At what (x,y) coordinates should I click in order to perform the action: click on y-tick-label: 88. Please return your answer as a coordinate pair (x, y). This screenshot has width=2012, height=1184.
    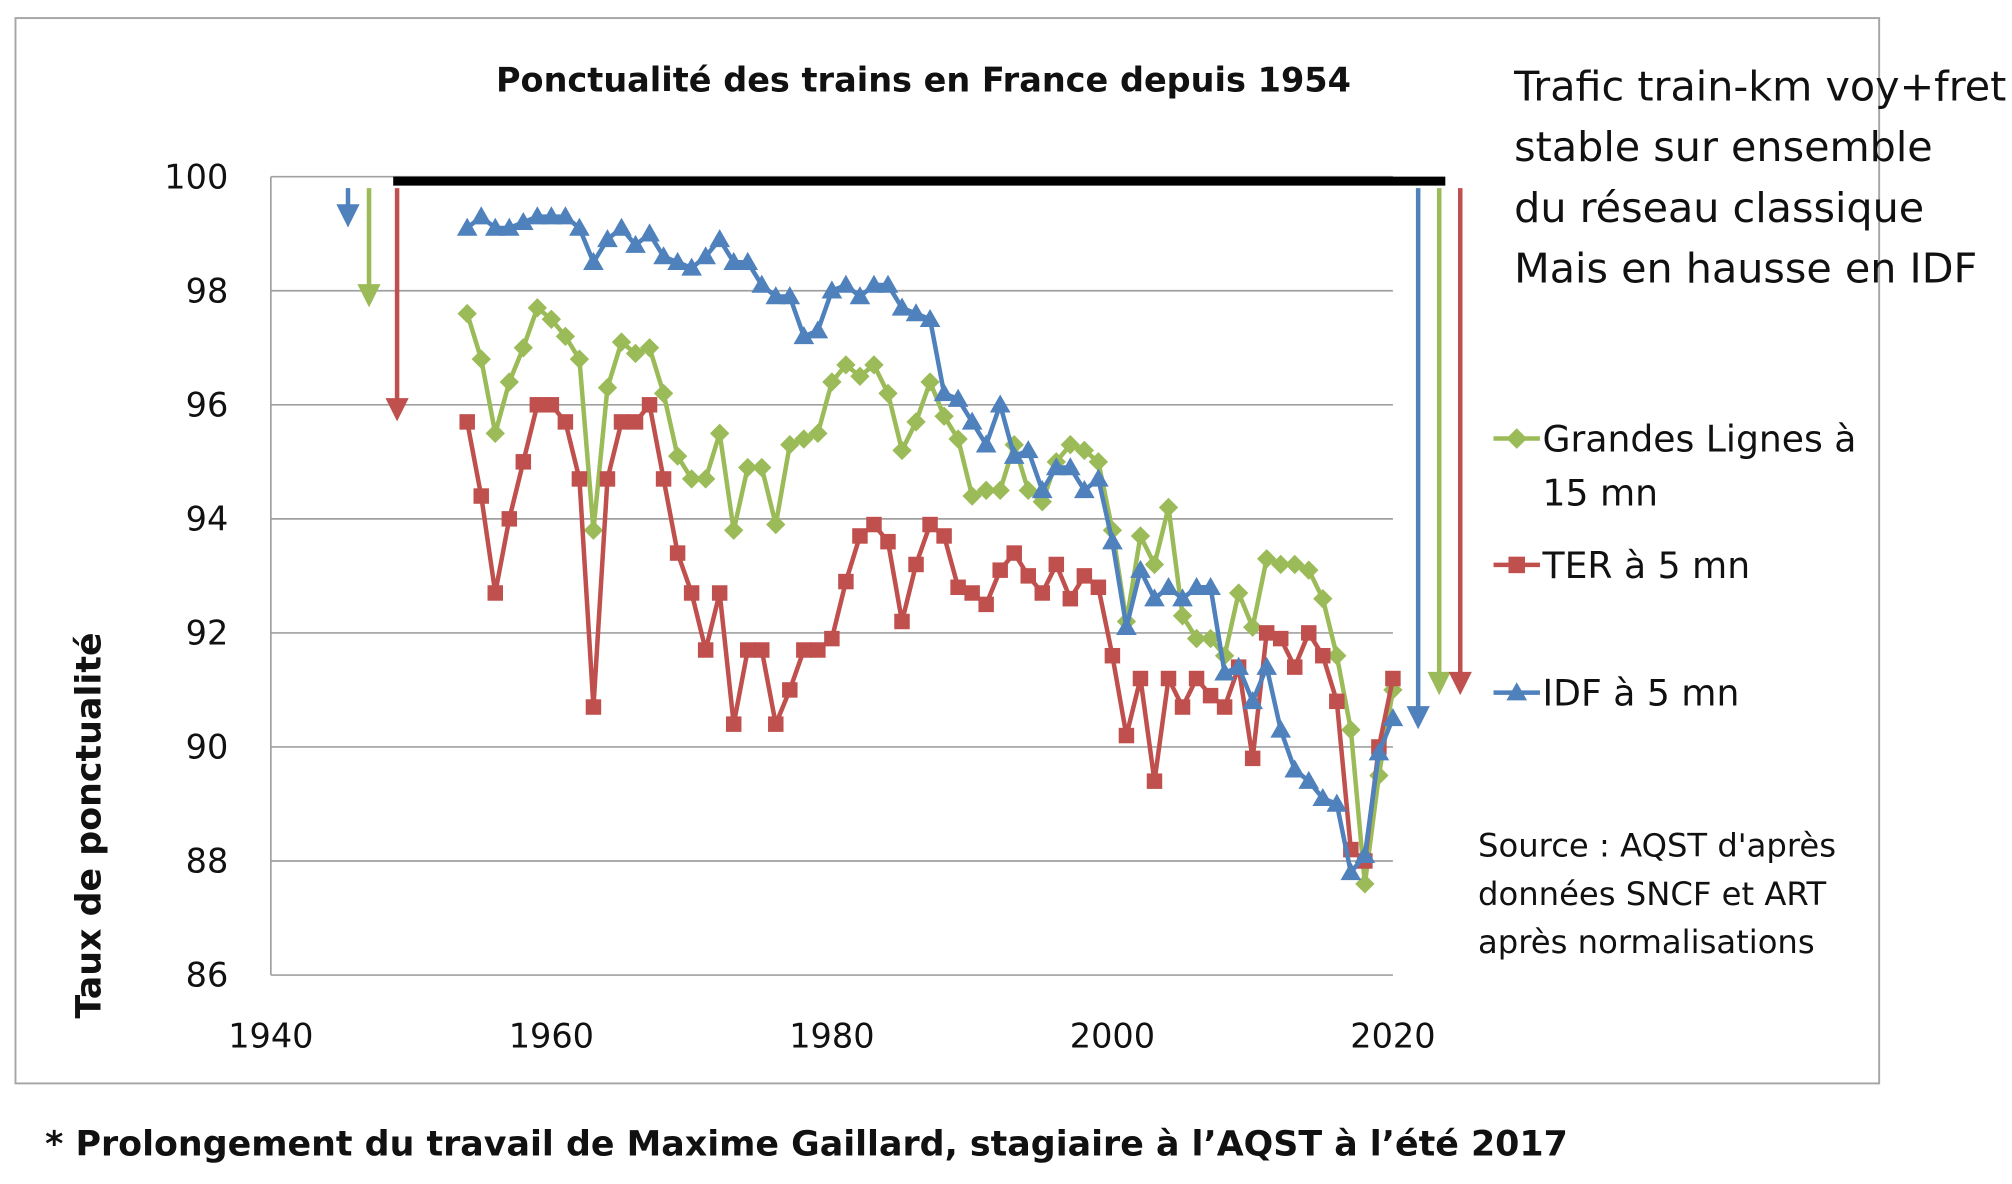
    Looking at the image, I should click on (207, 861).